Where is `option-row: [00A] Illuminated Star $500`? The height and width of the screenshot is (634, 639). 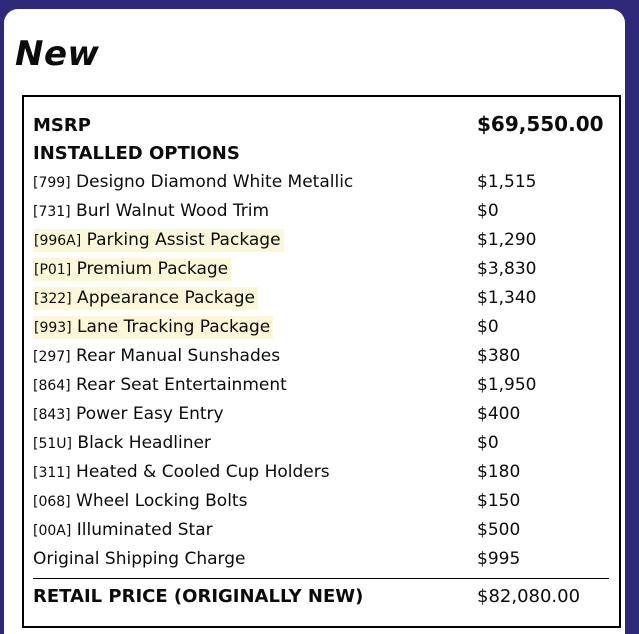
option-row: [00A] Illuminated Star $500 is located at coordinates (321, 530).